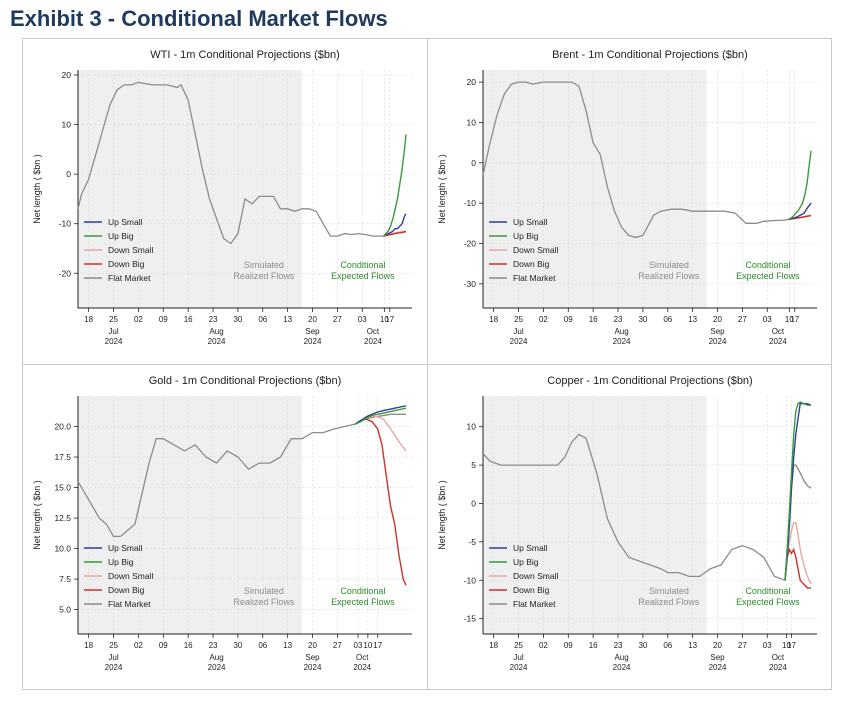 Image resolution: width=848 pixels, height=703 pixels. Describe the element at coordinates (65, 579) in the screenshot. I see `y-tick-label: 7.5` at that location.